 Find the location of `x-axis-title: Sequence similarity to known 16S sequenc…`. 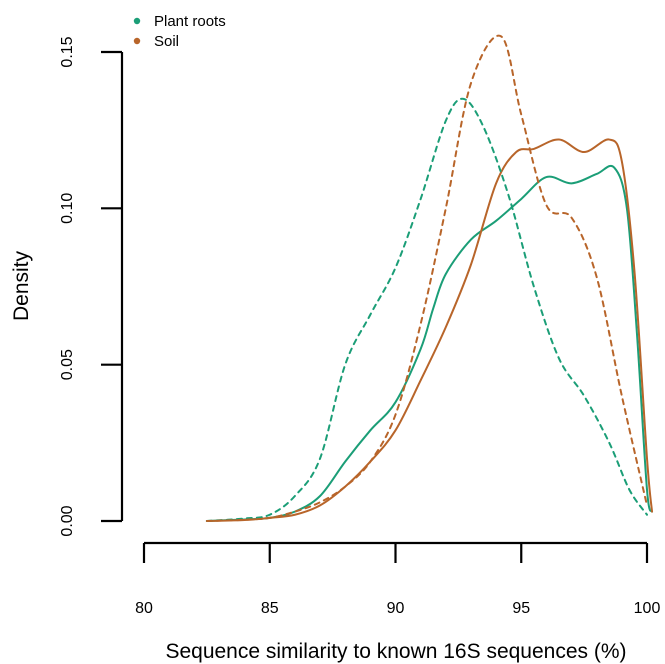

x-axis-title: Sequence similarity to known 16S sequenc… is located at coordinates (395, 651).